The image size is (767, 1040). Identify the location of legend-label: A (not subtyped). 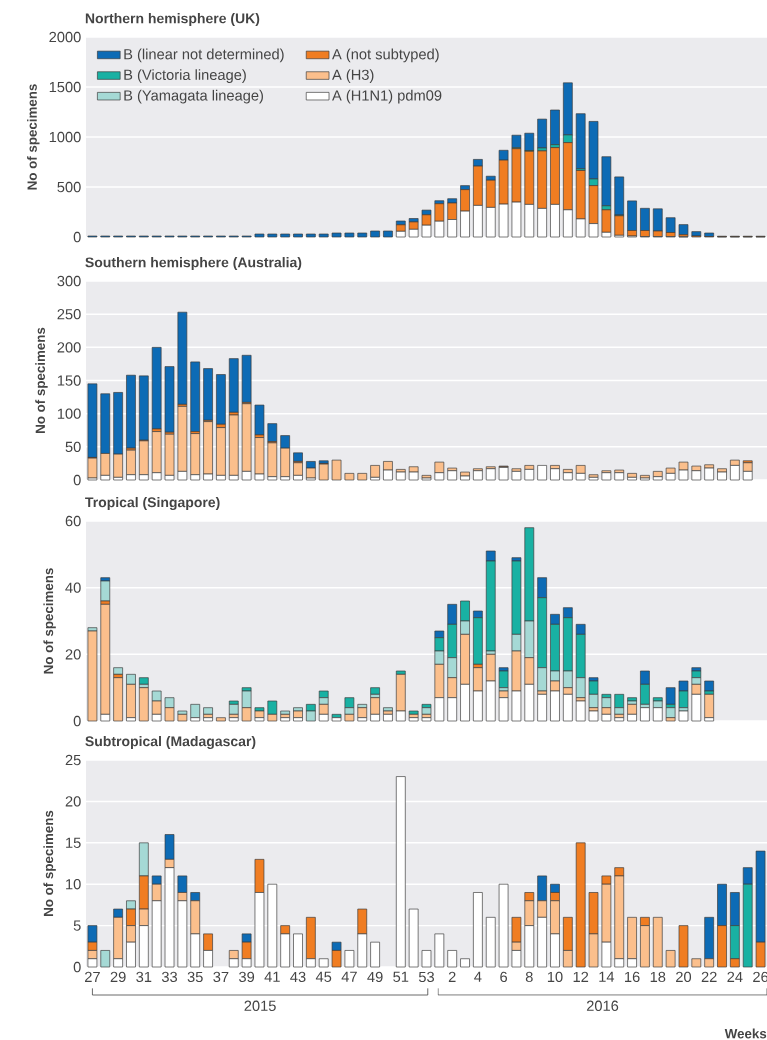
(385, 55).